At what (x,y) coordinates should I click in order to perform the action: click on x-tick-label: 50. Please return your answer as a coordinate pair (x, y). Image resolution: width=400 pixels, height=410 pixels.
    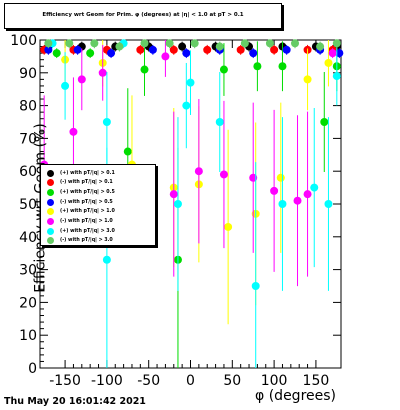
    Looking at the image, I should click on (232, 381).